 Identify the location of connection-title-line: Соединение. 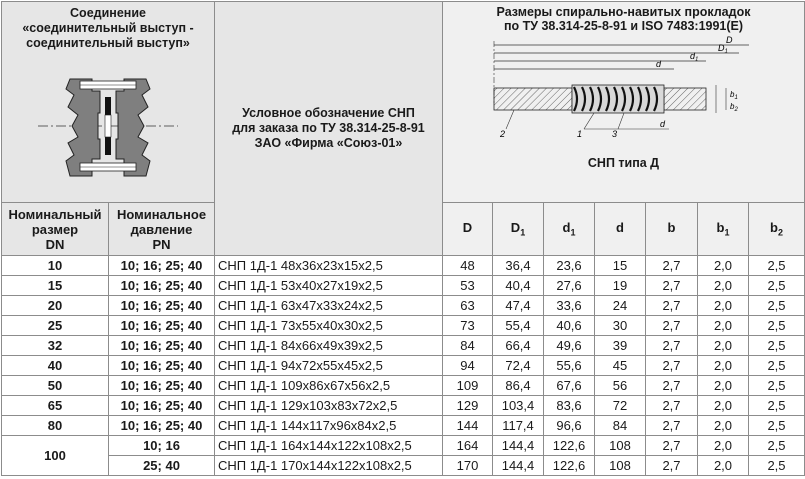
(108, 13).